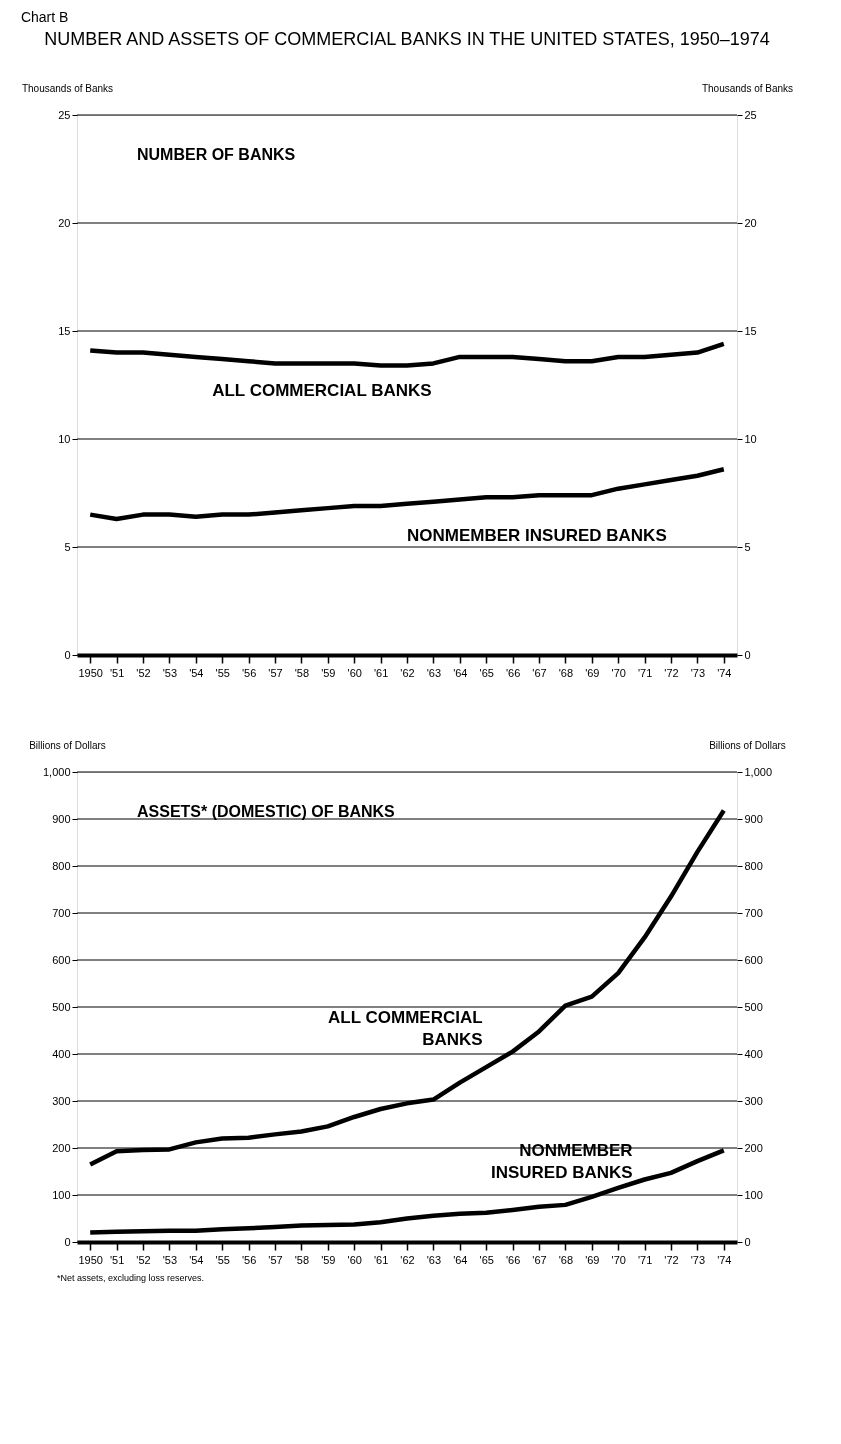  What do you see at coordinates (750, 438) in the screenshot?
I see `y2-tick-label: 10` at bounding box center [750, 438].